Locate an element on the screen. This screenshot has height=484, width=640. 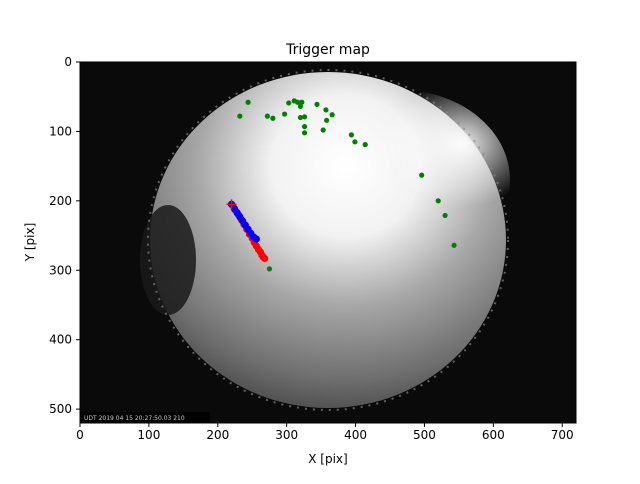
x-tick-label: 0 is located at coordinates (80, 435).